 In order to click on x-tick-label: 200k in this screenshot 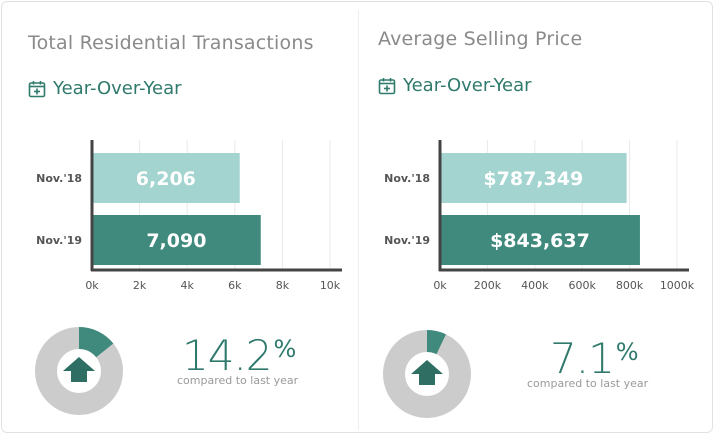, I will do `click(488, 285)`.